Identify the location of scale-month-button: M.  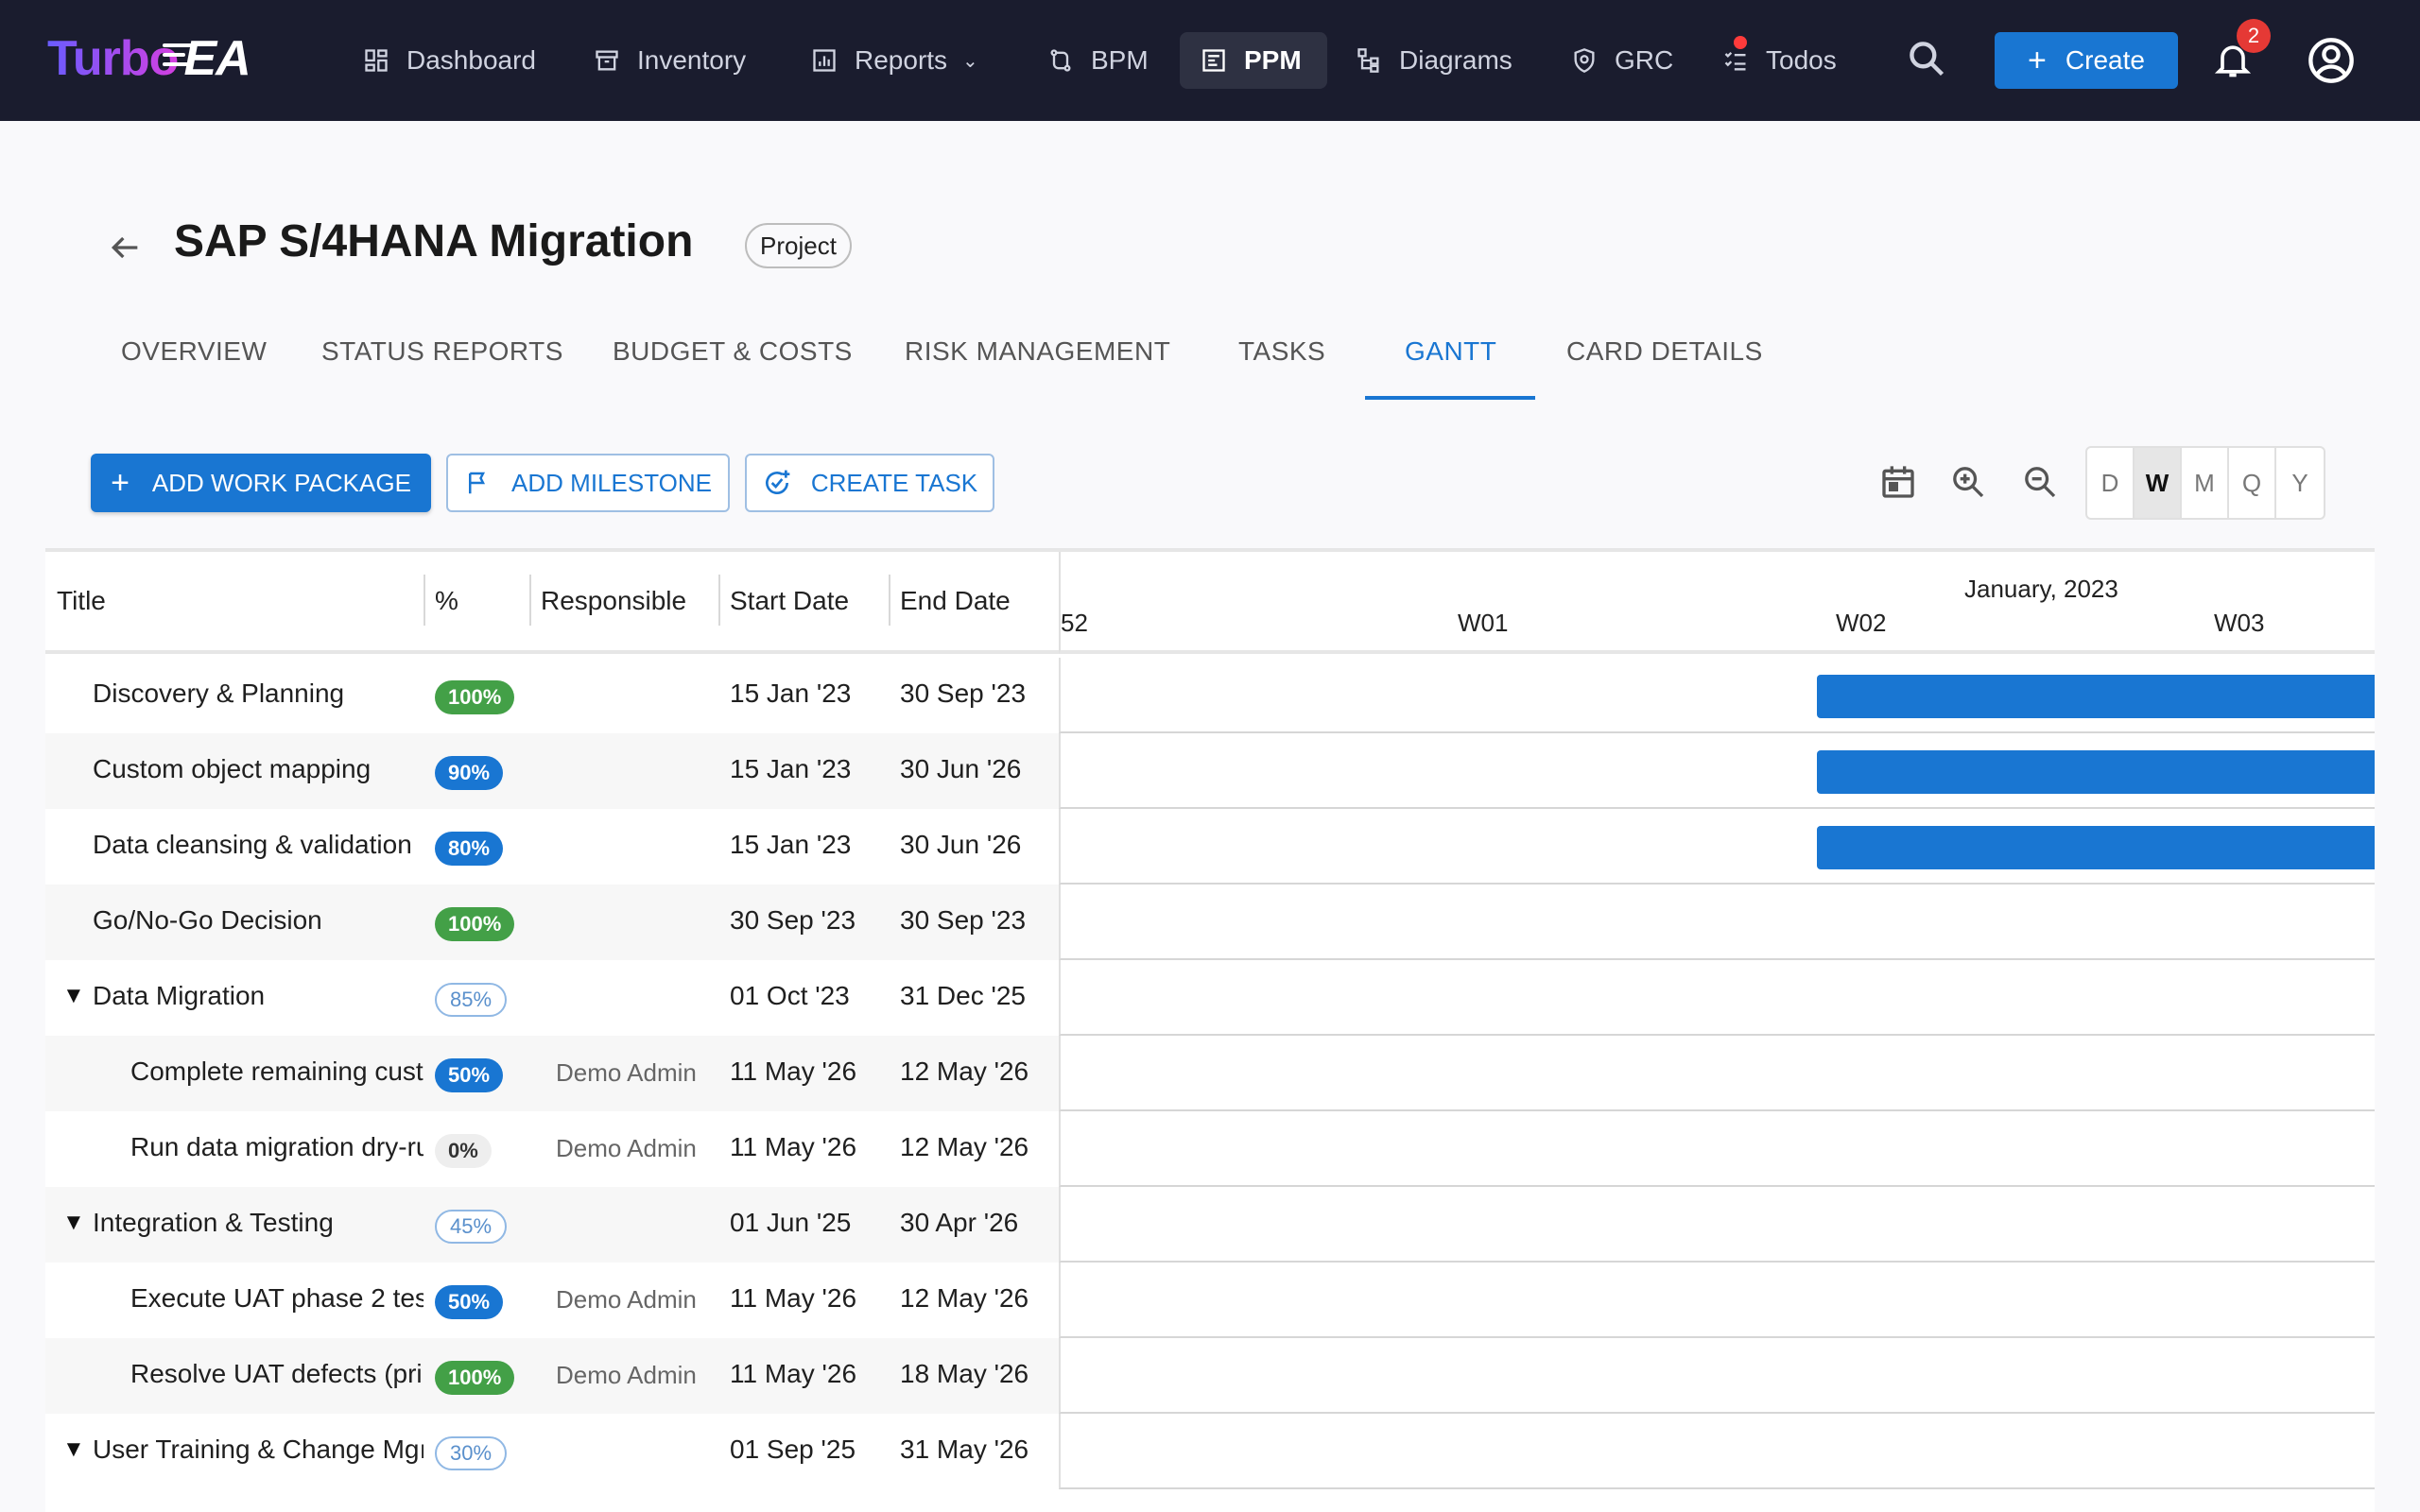
(2205, 483).